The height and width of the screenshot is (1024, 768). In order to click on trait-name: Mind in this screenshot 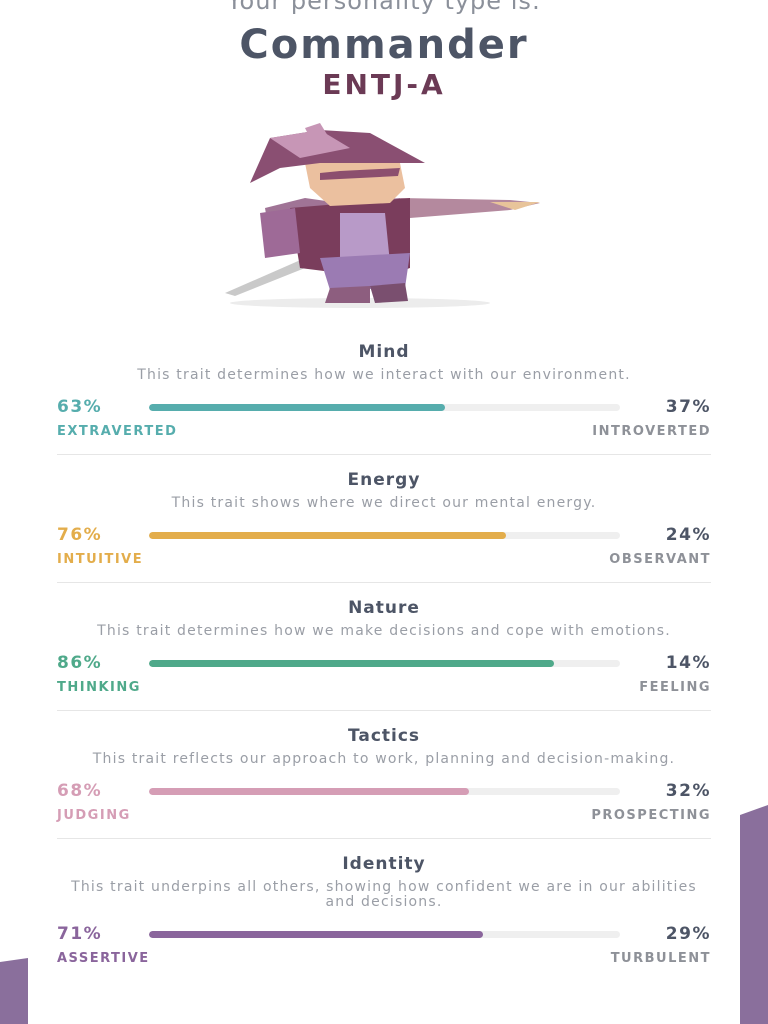, I will do `click(384, 352)`.